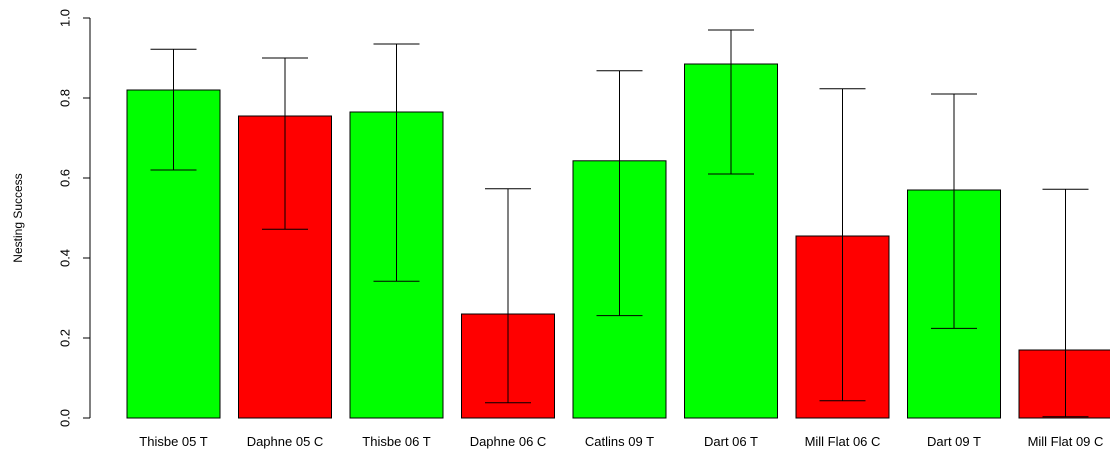  What do you see at coordinates (954, 441) in the screenshot?
I see `category-label: Dart 09 T` at bounding box center [954, 441].